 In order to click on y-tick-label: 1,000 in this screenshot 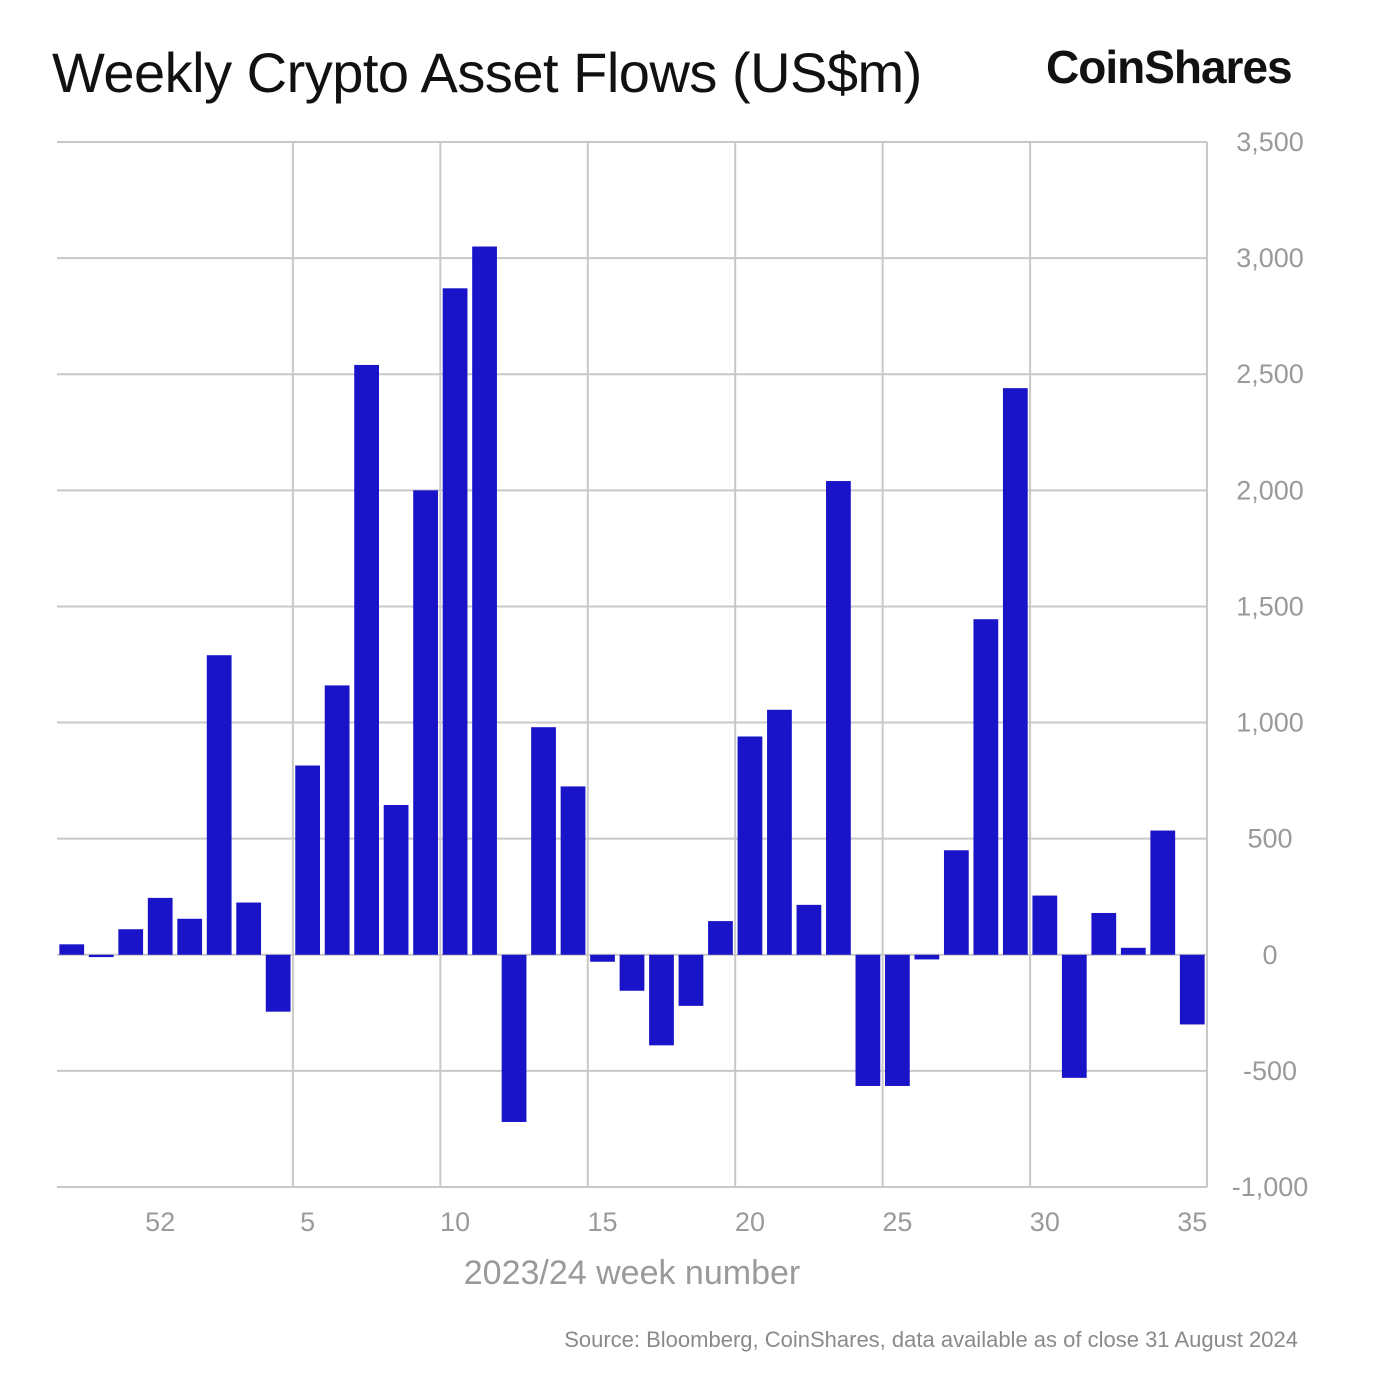, I will do `click(1270, 723)`.